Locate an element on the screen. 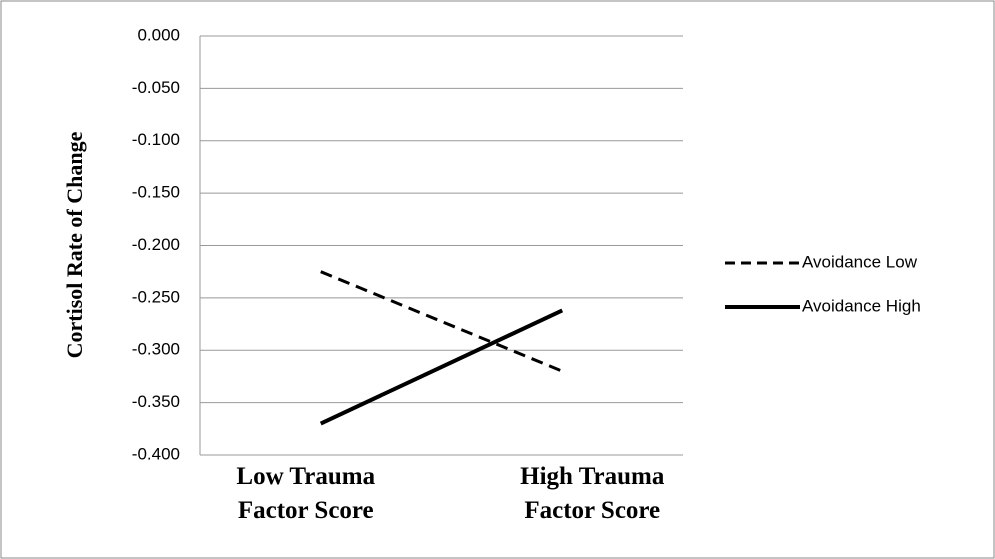  x-tick-label: Low Trauma Factor Score is located at coordinates (306, 493).